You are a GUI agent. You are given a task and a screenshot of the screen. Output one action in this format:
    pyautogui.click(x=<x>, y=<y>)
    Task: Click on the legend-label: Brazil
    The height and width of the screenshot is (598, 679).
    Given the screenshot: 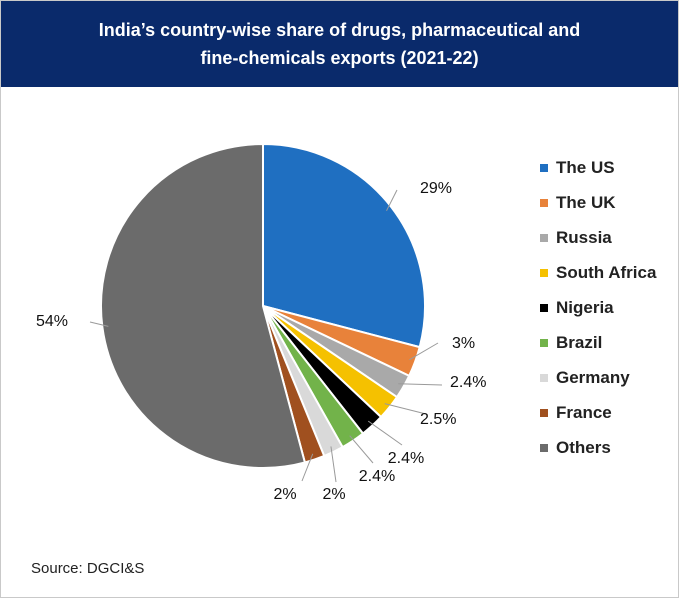 What is the action you would take?
    pyautogui.click(x=579, y=342)
    